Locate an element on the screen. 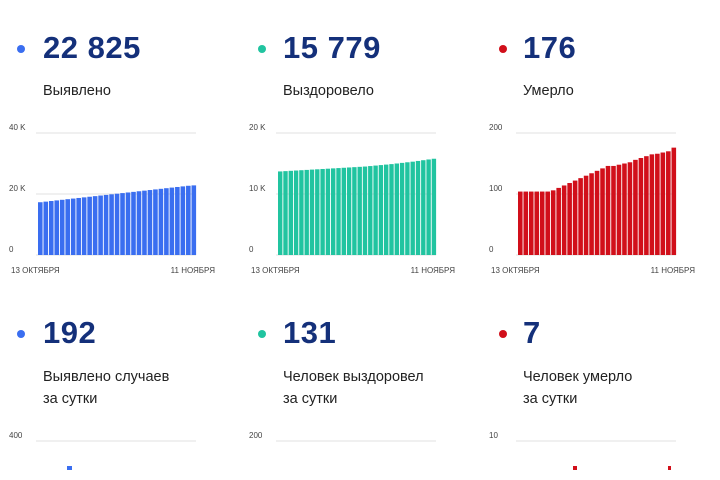  daily-deaths-dot-icon is located at coordinates (503, 334).